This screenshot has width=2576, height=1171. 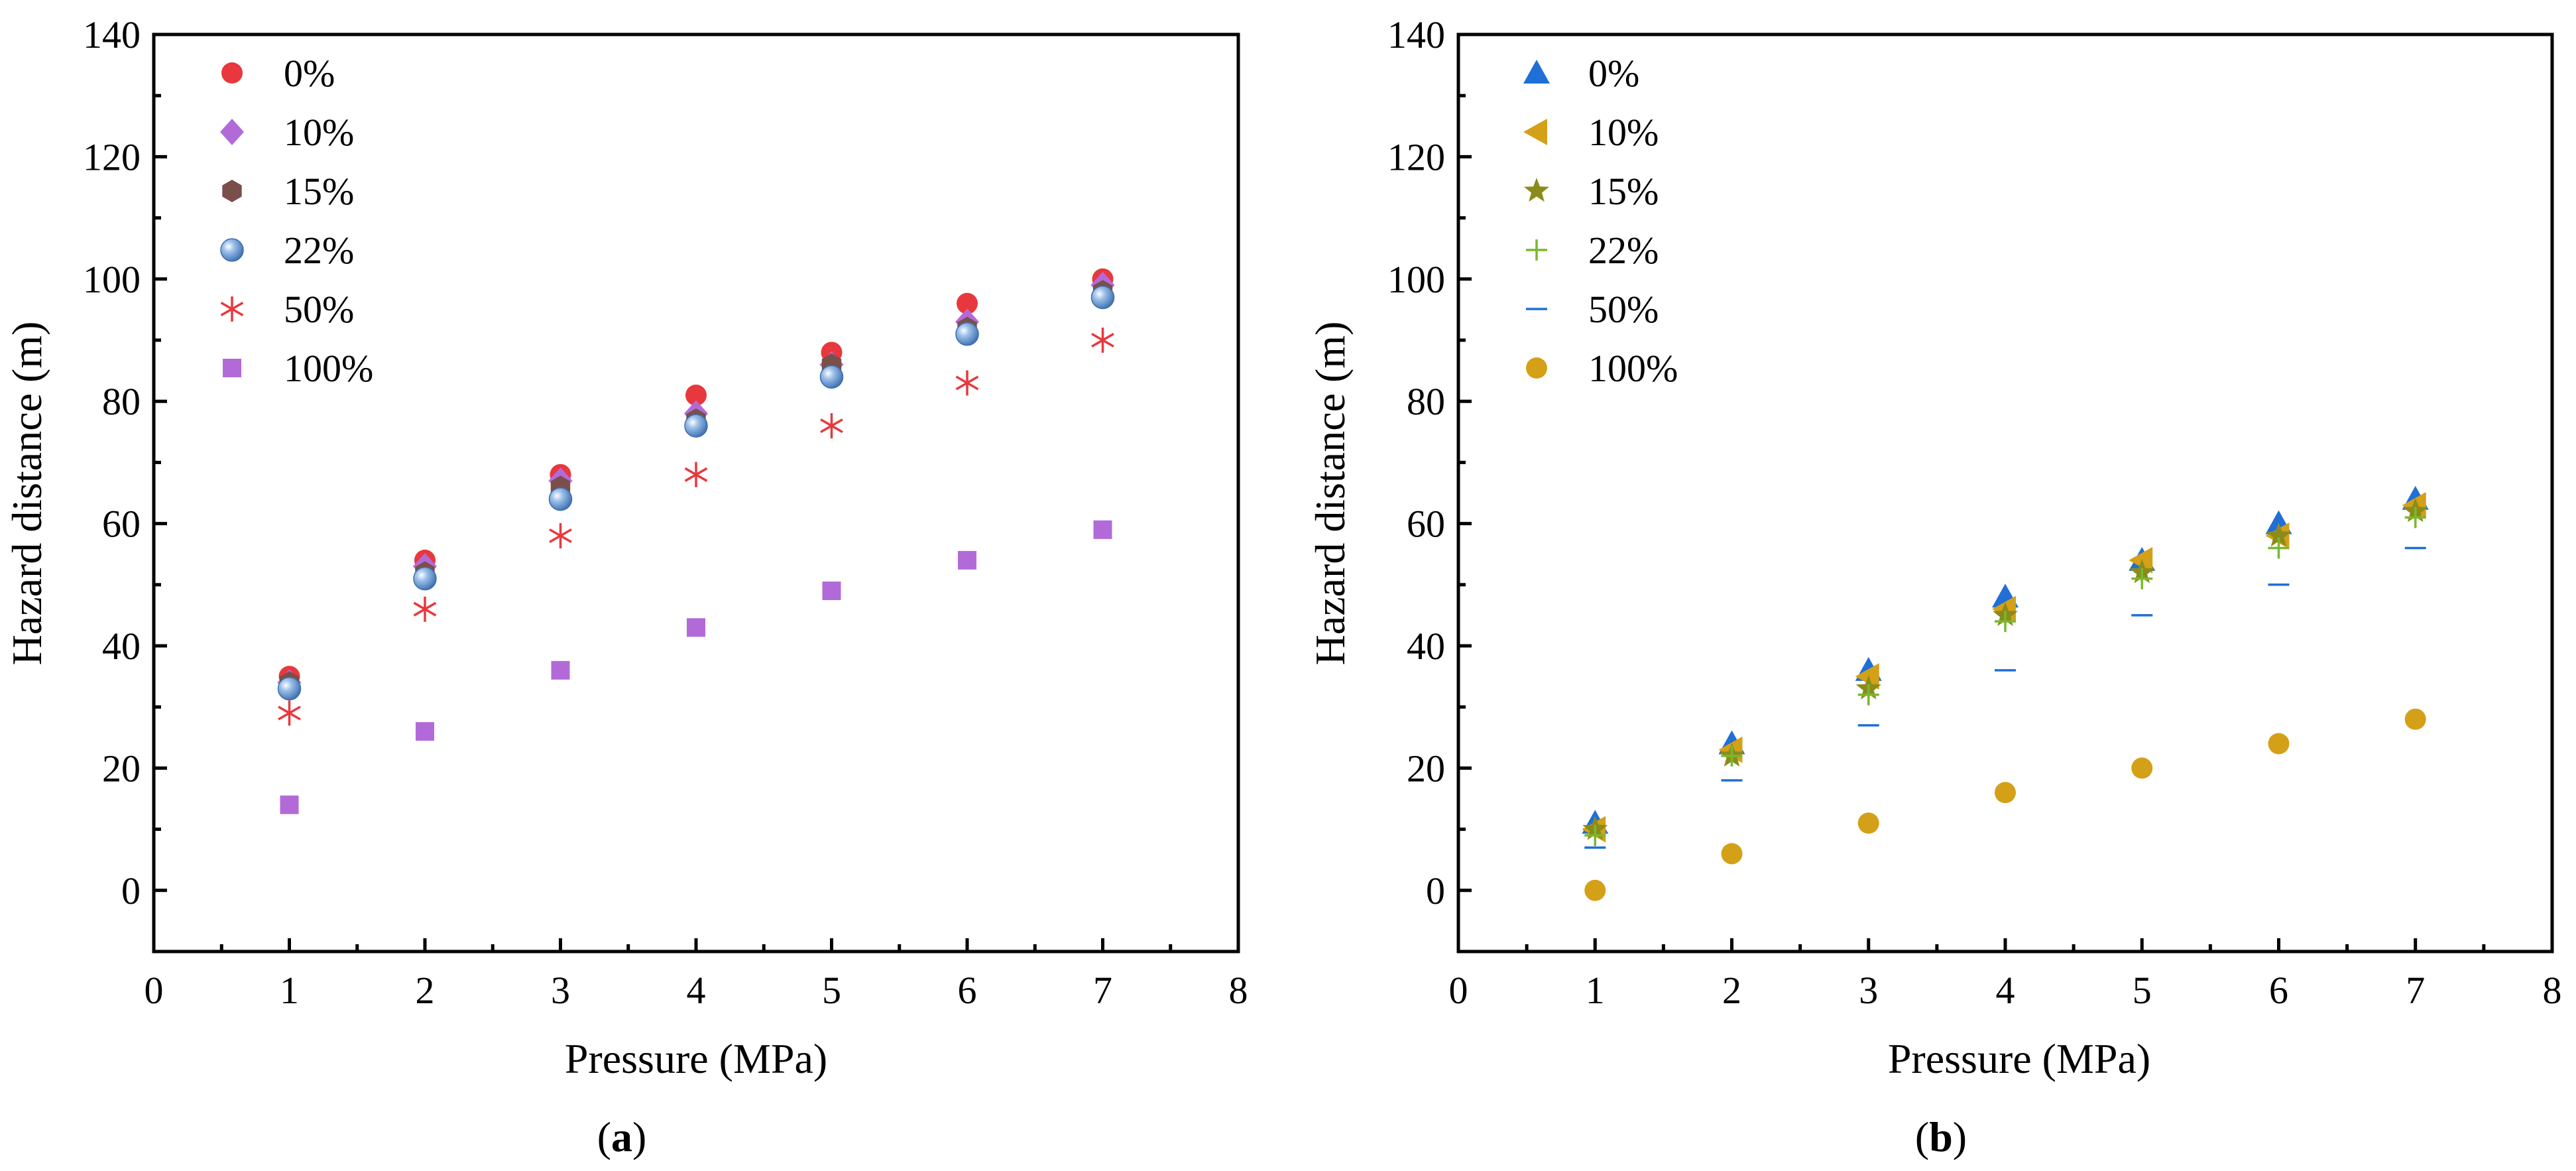 I want to click on panel-letter-b: b, so click(x=1941, y=1136).